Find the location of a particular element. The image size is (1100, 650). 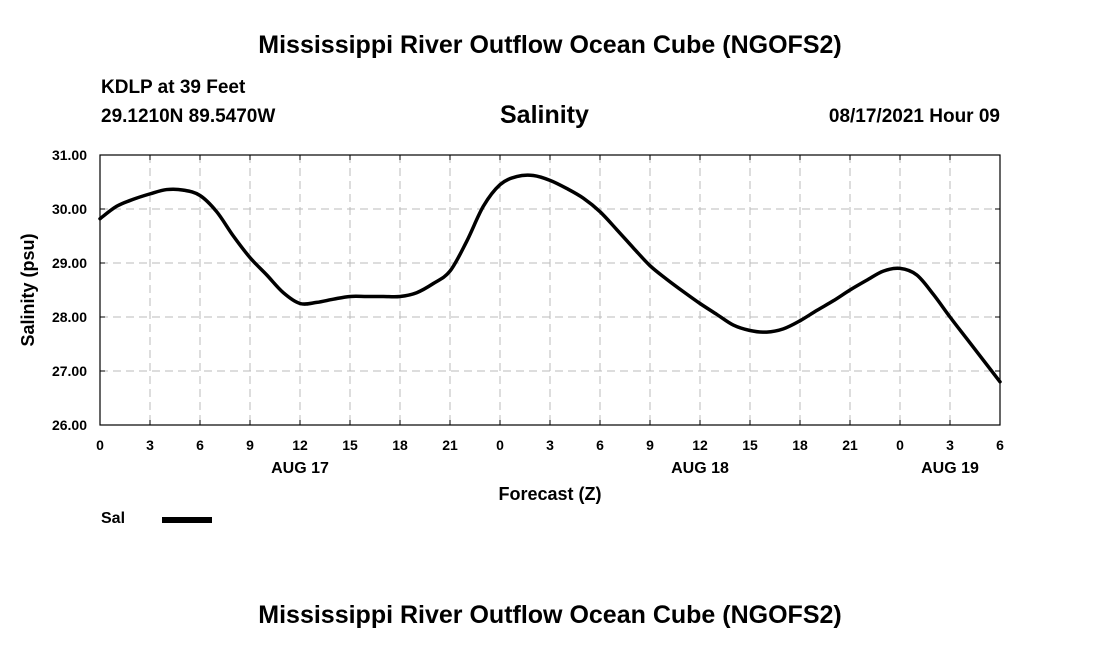

variable-subtitle: Salinity is located at coordinates (544, 115).